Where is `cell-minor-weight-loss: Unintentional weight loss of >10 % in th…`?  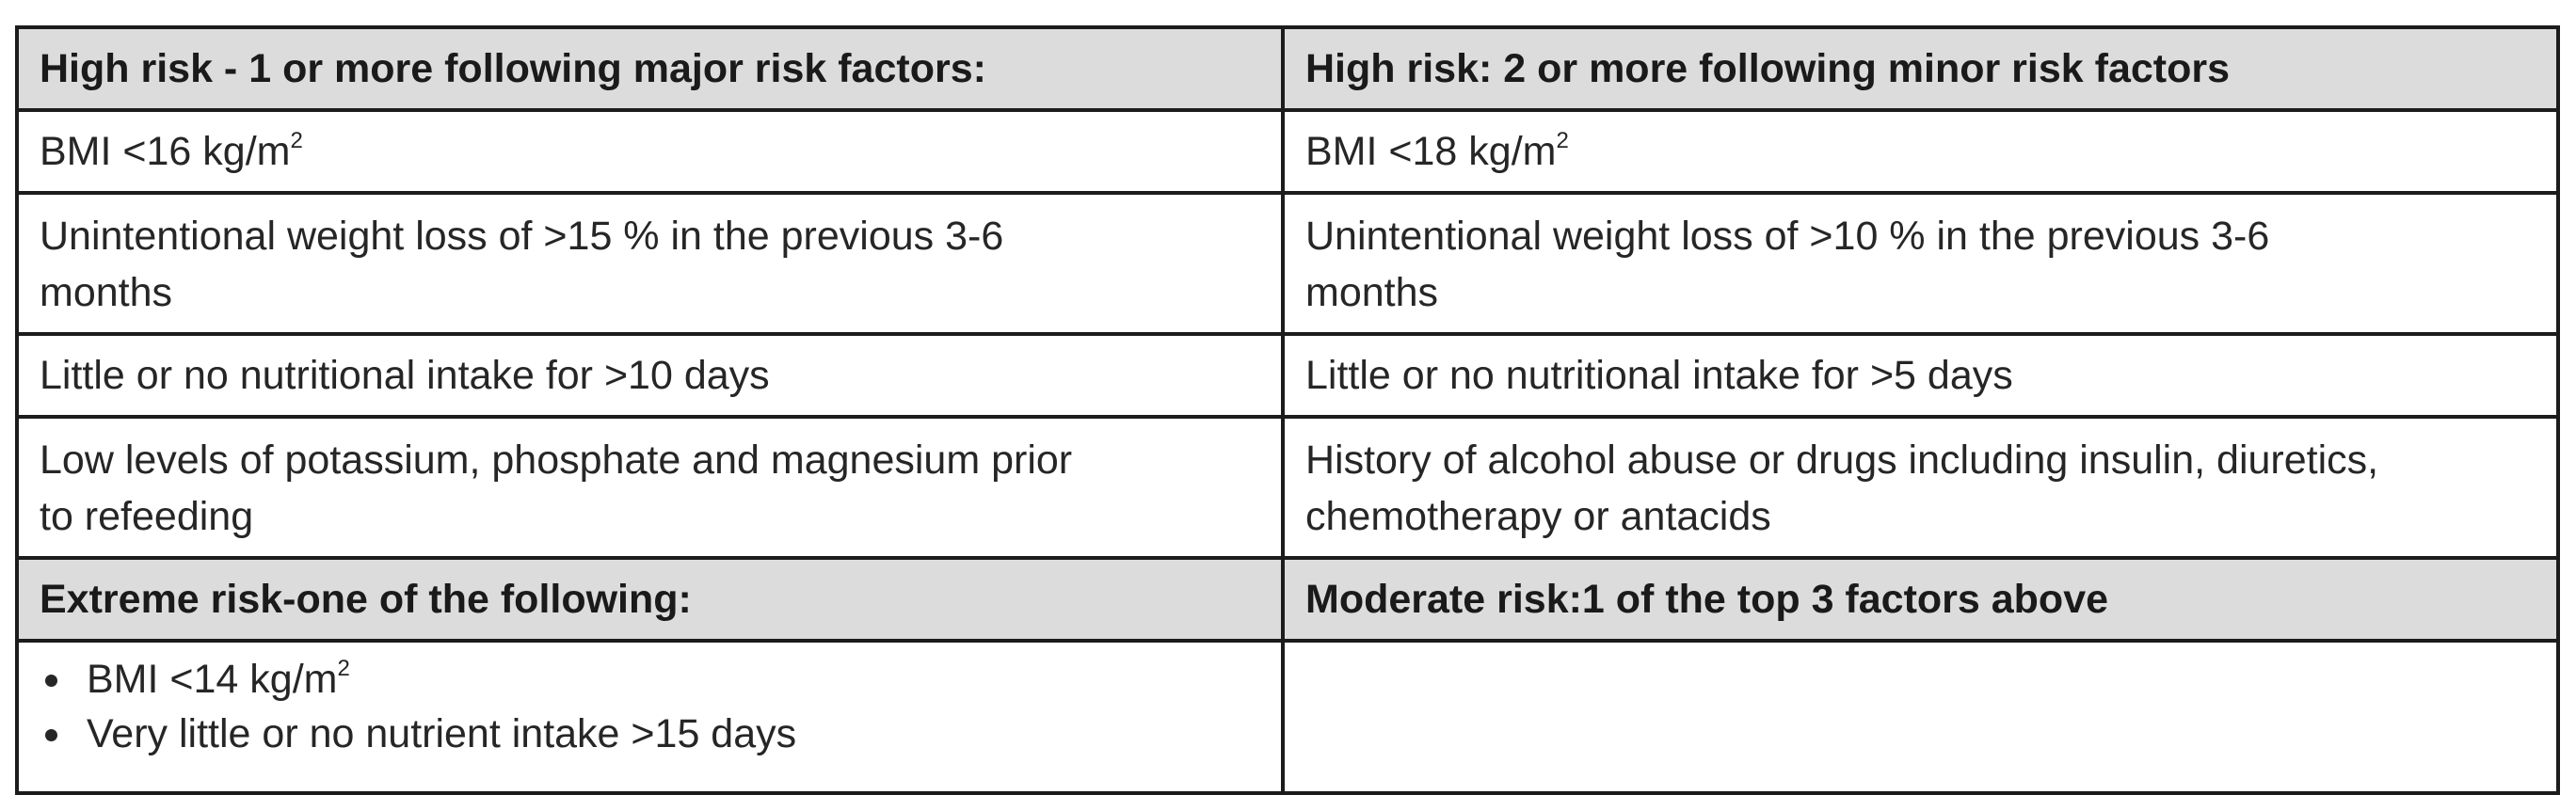 cell-minor-weight-loss: Unintentional weight loss of >10 % in th… is located at coordinates (1920, 263).